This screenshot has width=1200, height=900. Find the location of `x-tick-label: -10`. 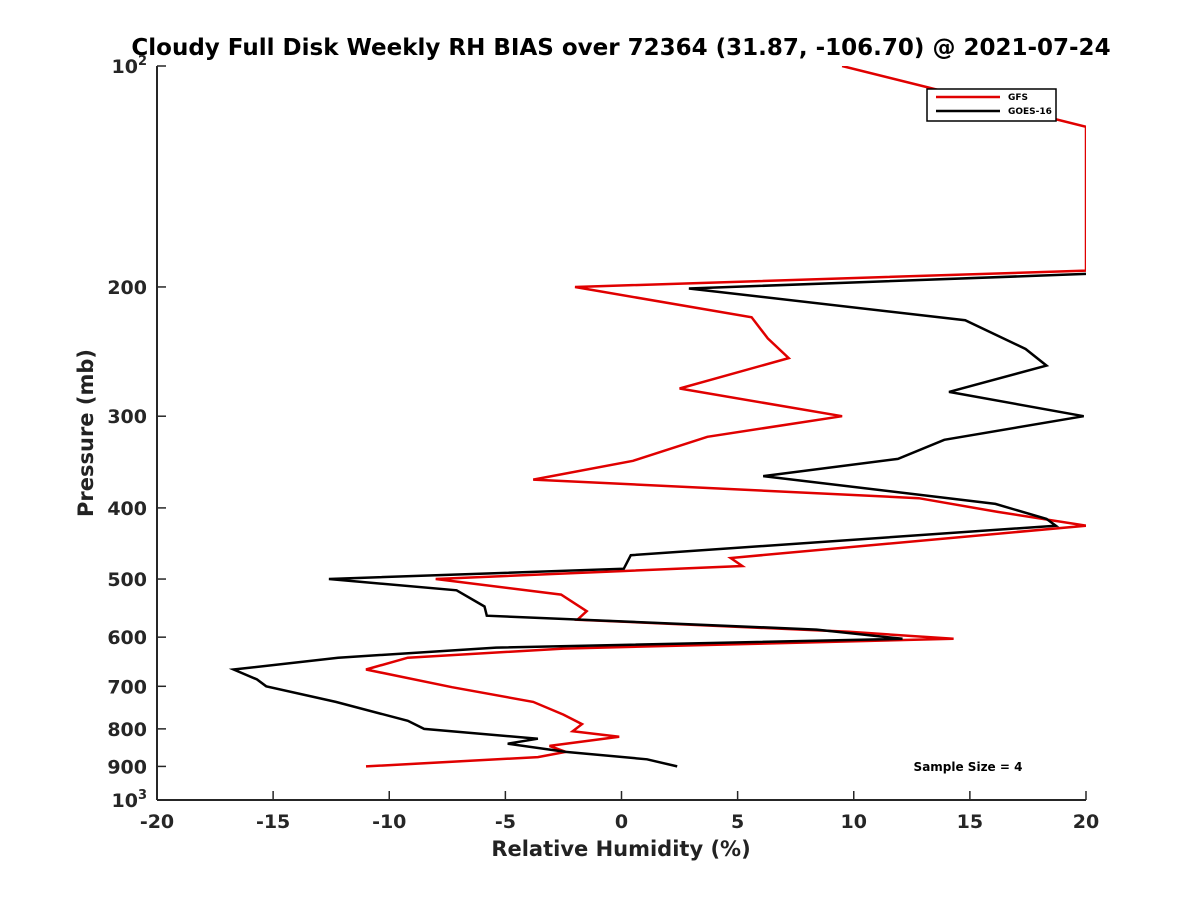

x-tick-label: -10 is located at coordinates (389, 822).